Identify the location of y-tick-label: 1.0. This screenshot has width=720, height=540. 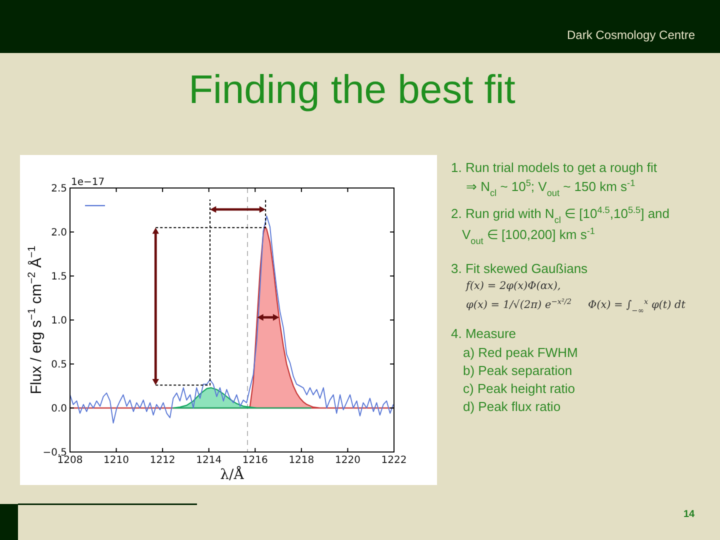
(59, 321).